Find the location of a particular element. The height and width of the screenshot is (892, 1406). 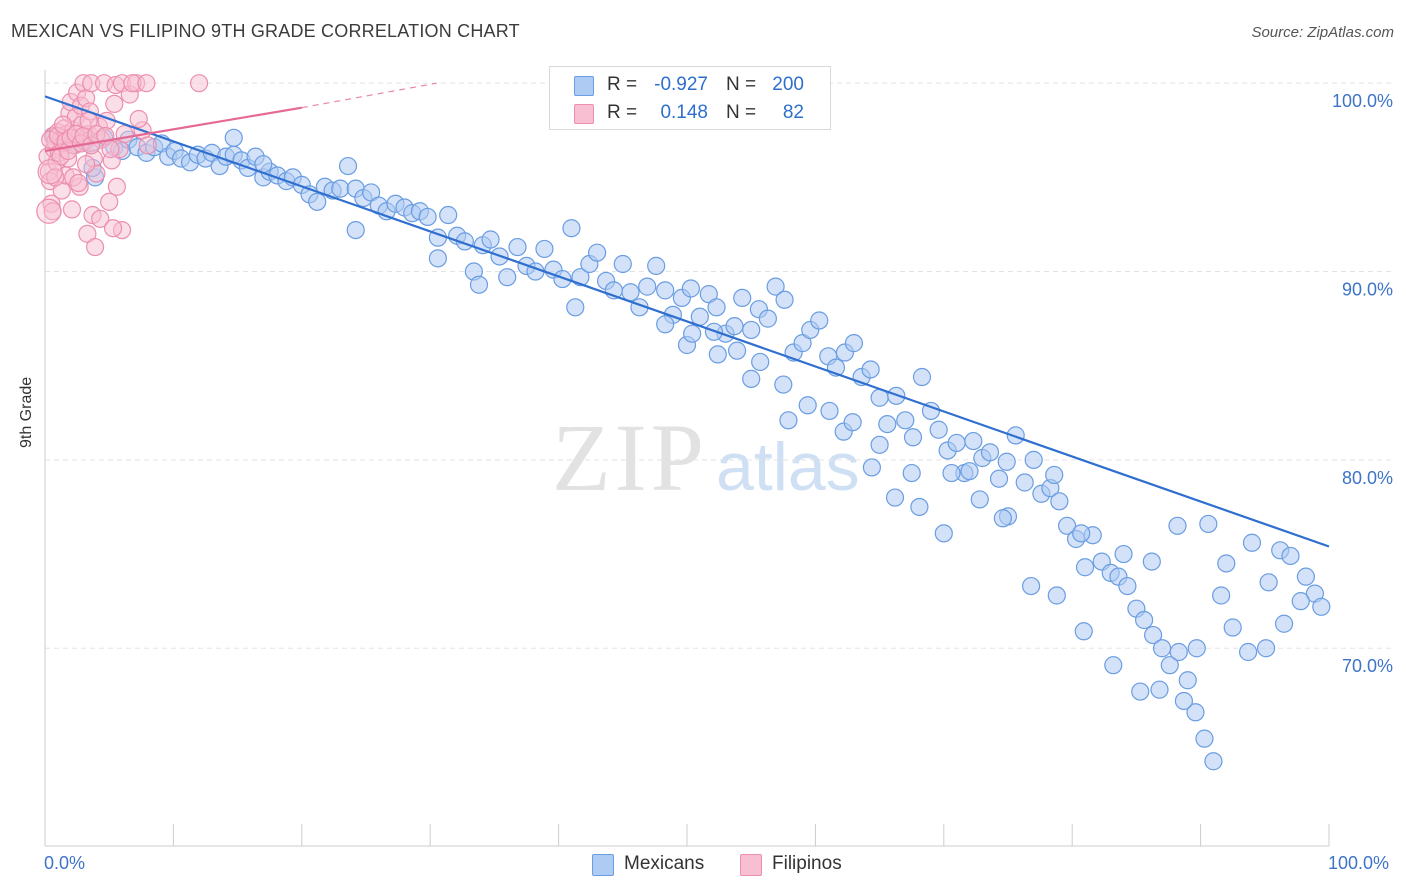

legend-n-value: 82 is located at coordinates (793, 112).